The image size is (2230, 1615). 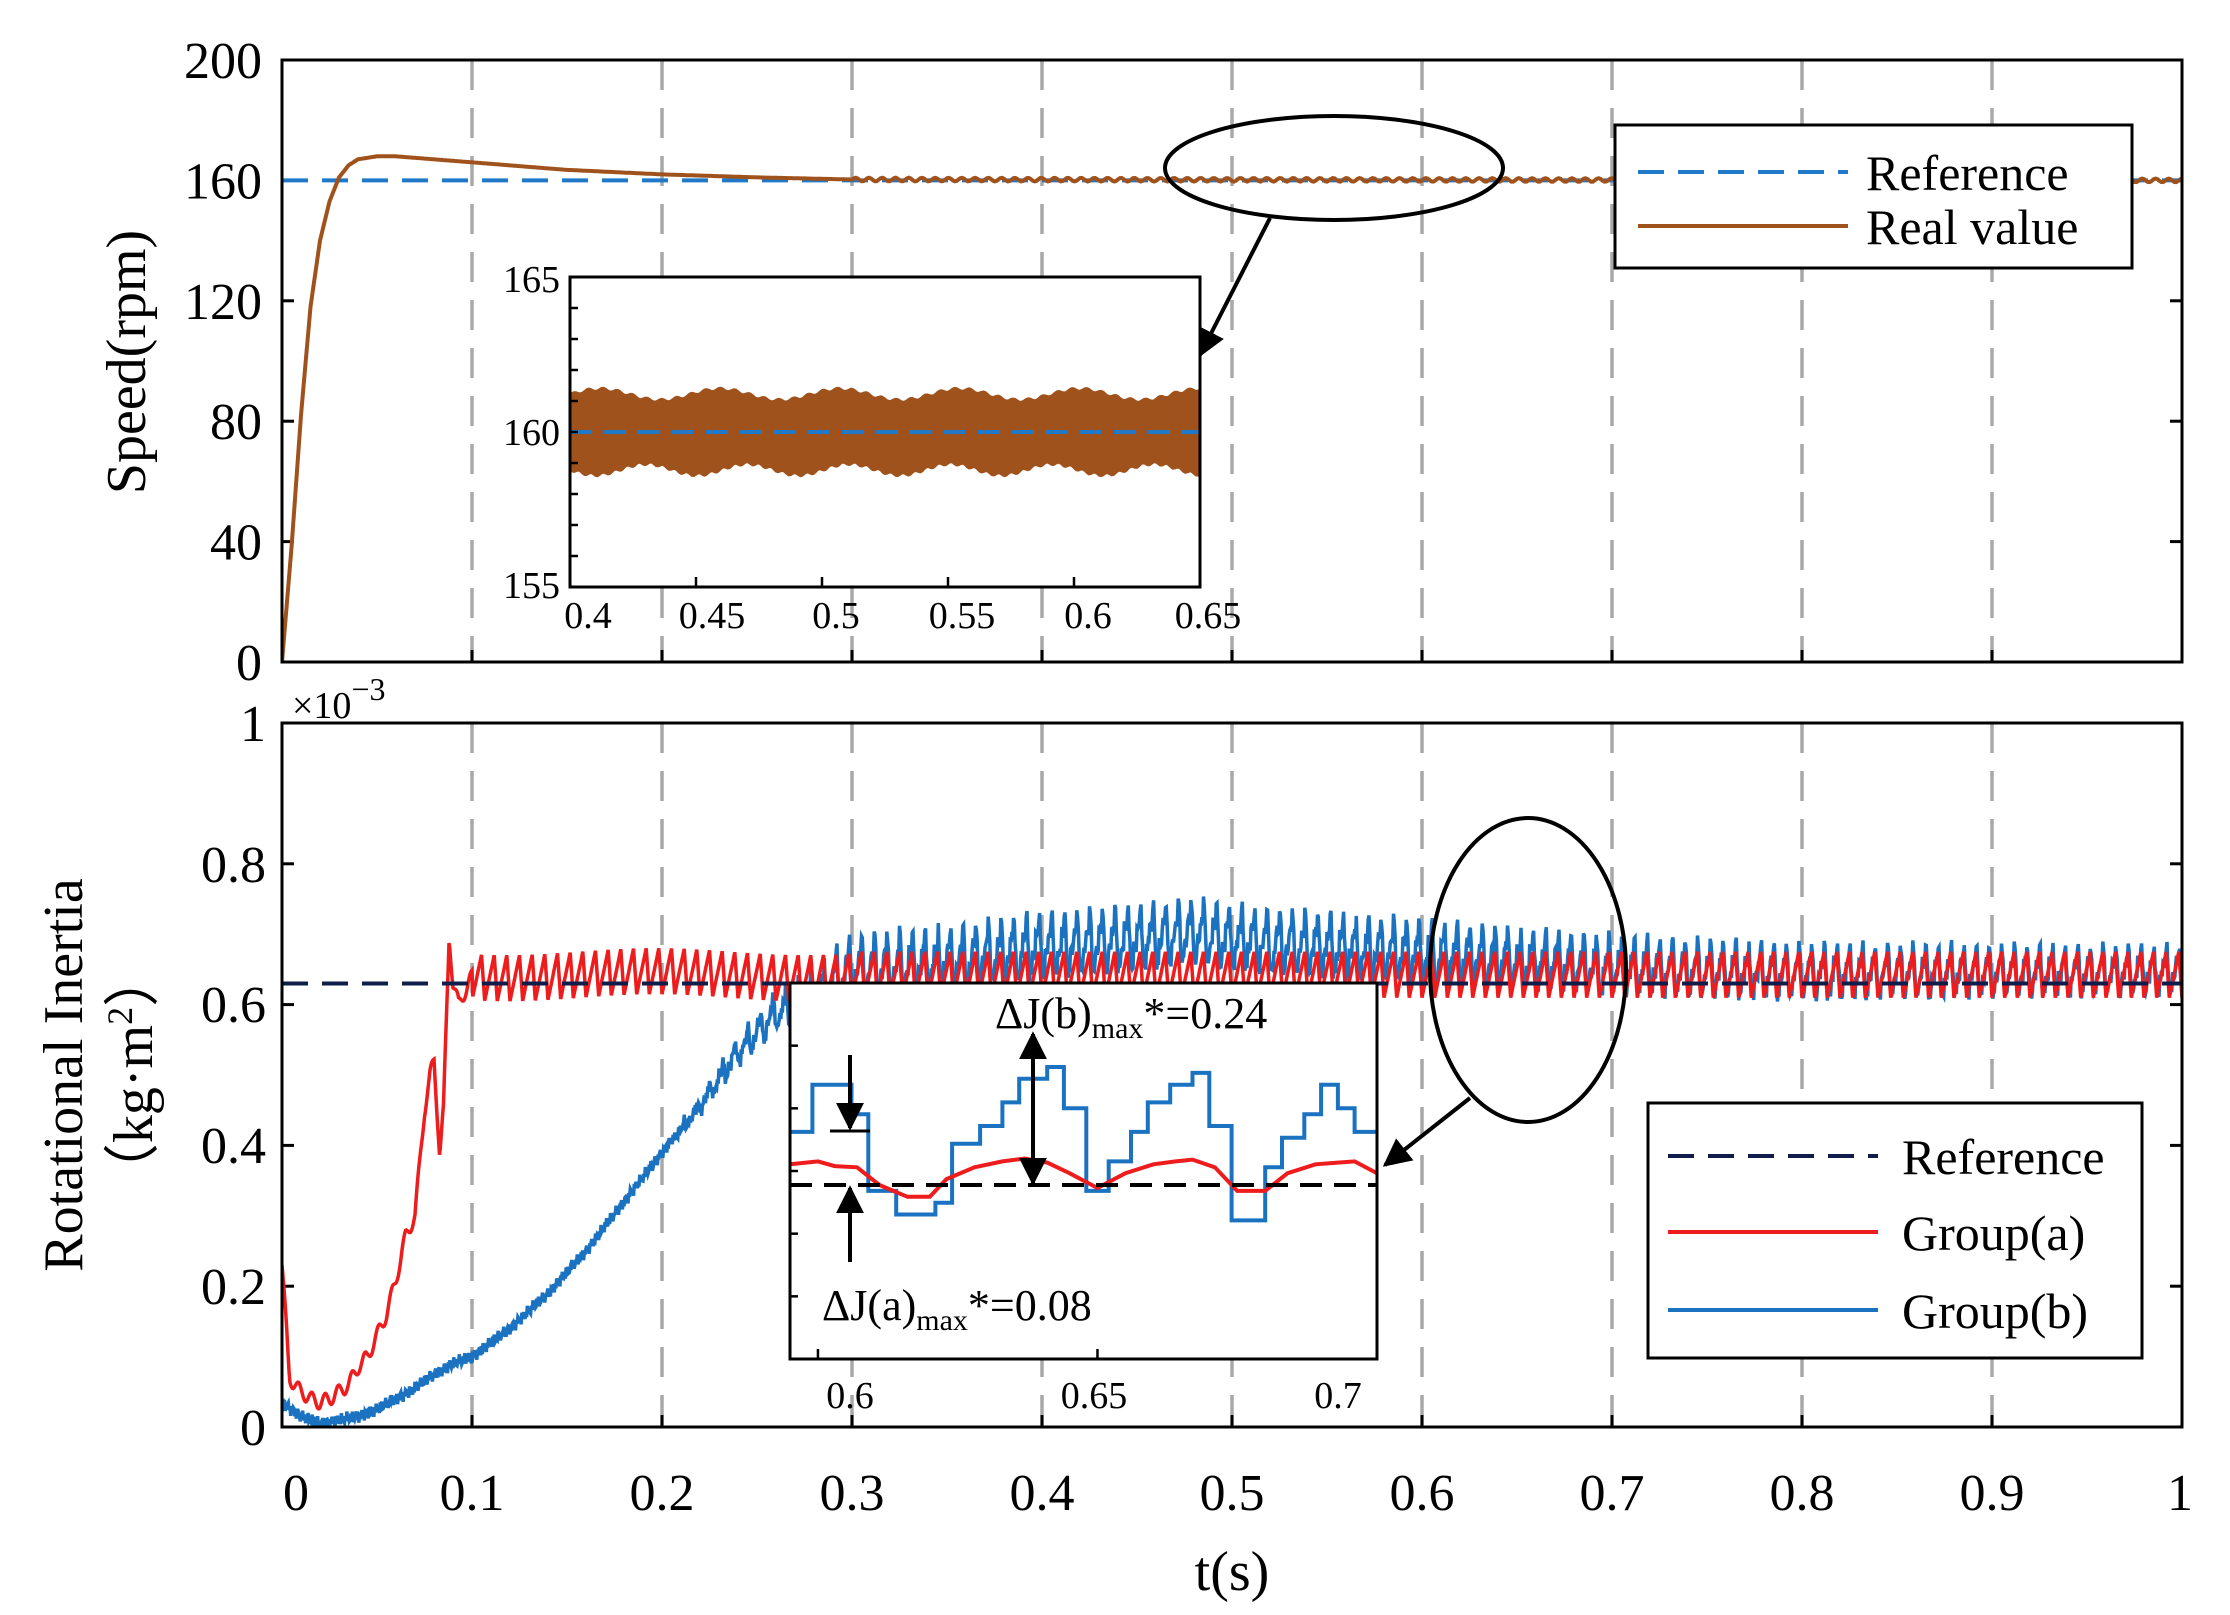 I want to click on speed-ytick-label: 0, so click(x=249, y=663).